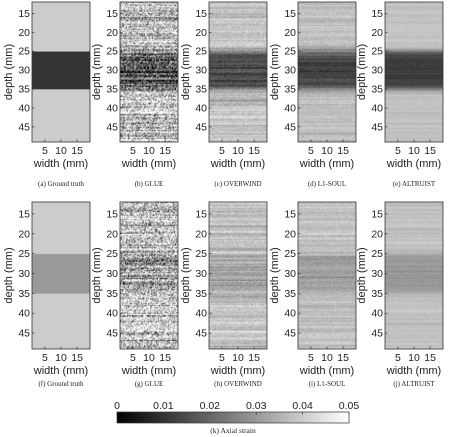  What do you see at coordinates (236, 417) in the screenshot?
I see `colorbar: 0 0.01 0.02 0.03 0.04 0.05 (k) Axial strain` at bounding box center [236, 417].